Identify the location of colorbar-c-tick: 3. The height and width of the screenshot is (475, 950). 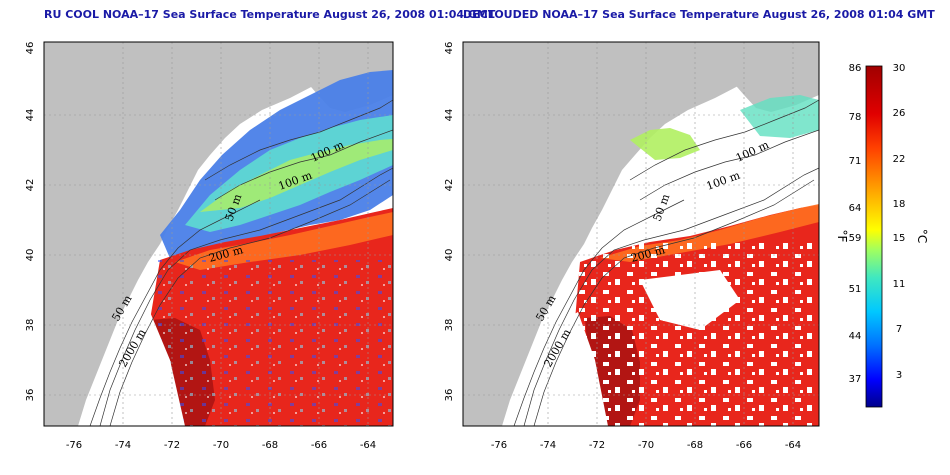
(899, 375).